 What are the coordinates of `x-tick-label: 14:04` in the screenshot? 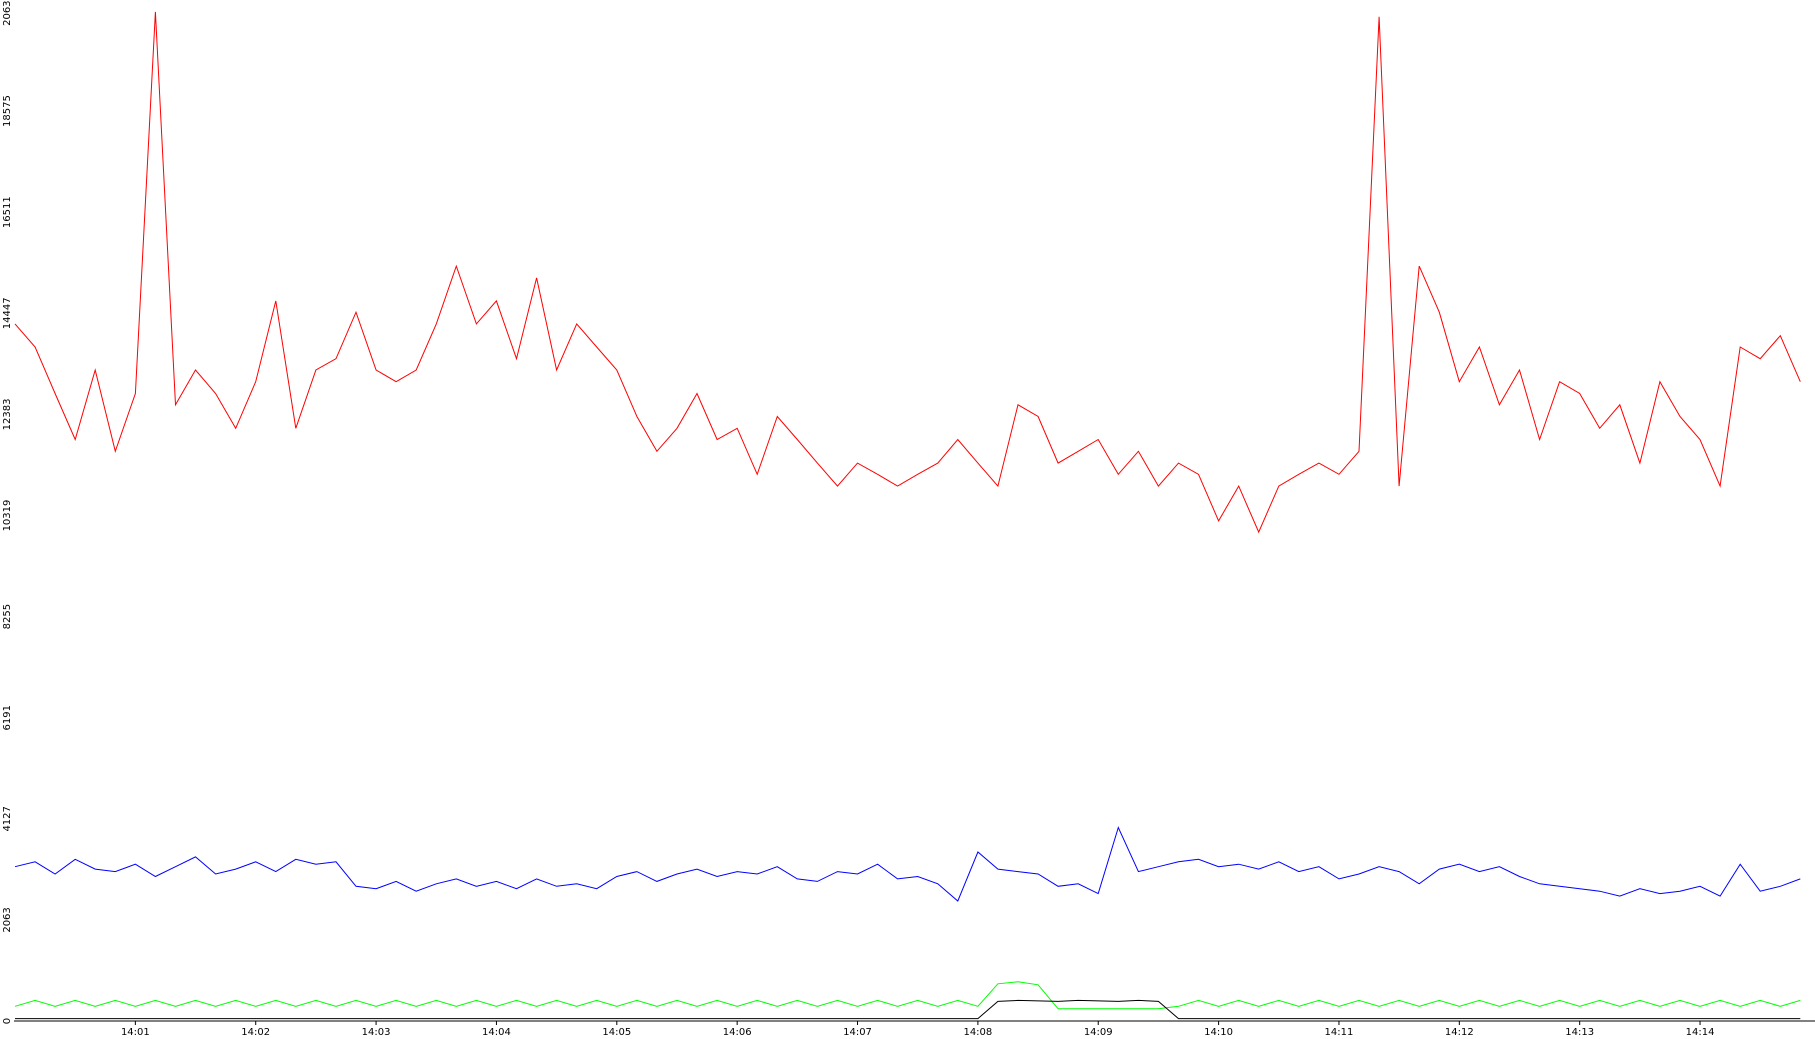 It's located at (496, 1032).